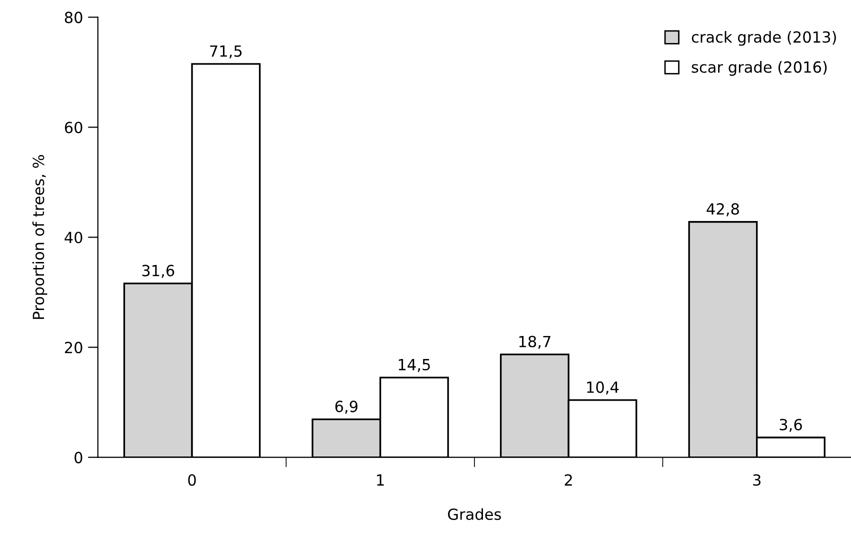  I want to click on legend-label: scar grade (2016), so click(759, 68).